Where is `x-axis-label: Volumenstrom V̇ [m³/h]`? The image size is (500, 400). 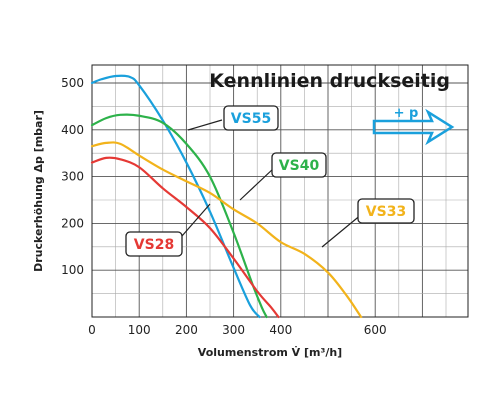 x-axis-label: Volumenstrom V̇ [m³/h] is located at coordinates (270, 352).